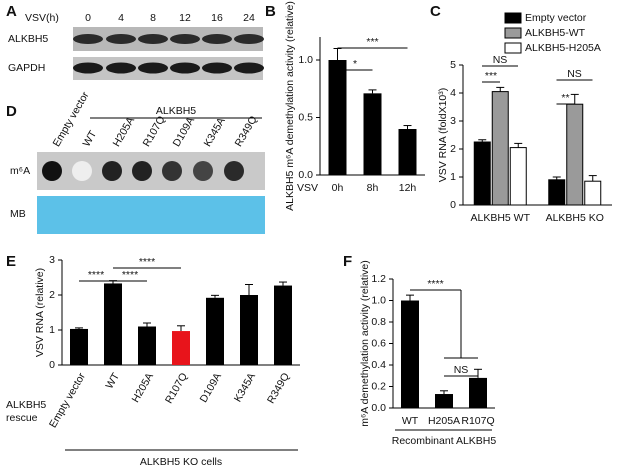 The image size is (617, 473). I want to click on time-label: 16, so click(217, 18).